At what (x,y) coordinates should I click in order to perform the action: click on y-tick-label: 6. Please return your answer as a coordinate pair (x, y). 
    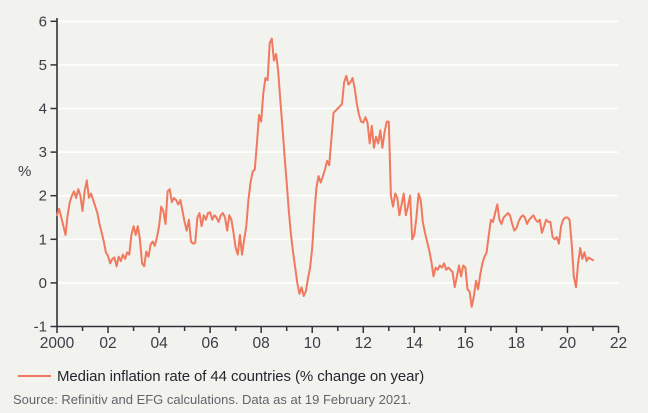
    Looking at the image, I should click on (43, 21).